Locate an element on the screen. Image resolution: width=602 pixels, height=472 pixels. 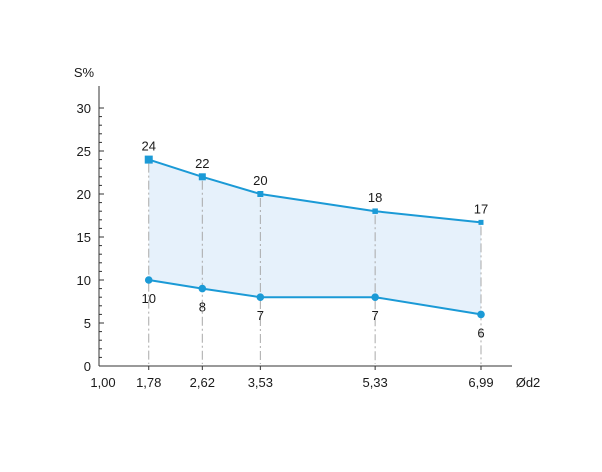
y-tick-label: 20 is located at coordinates (84, 194).